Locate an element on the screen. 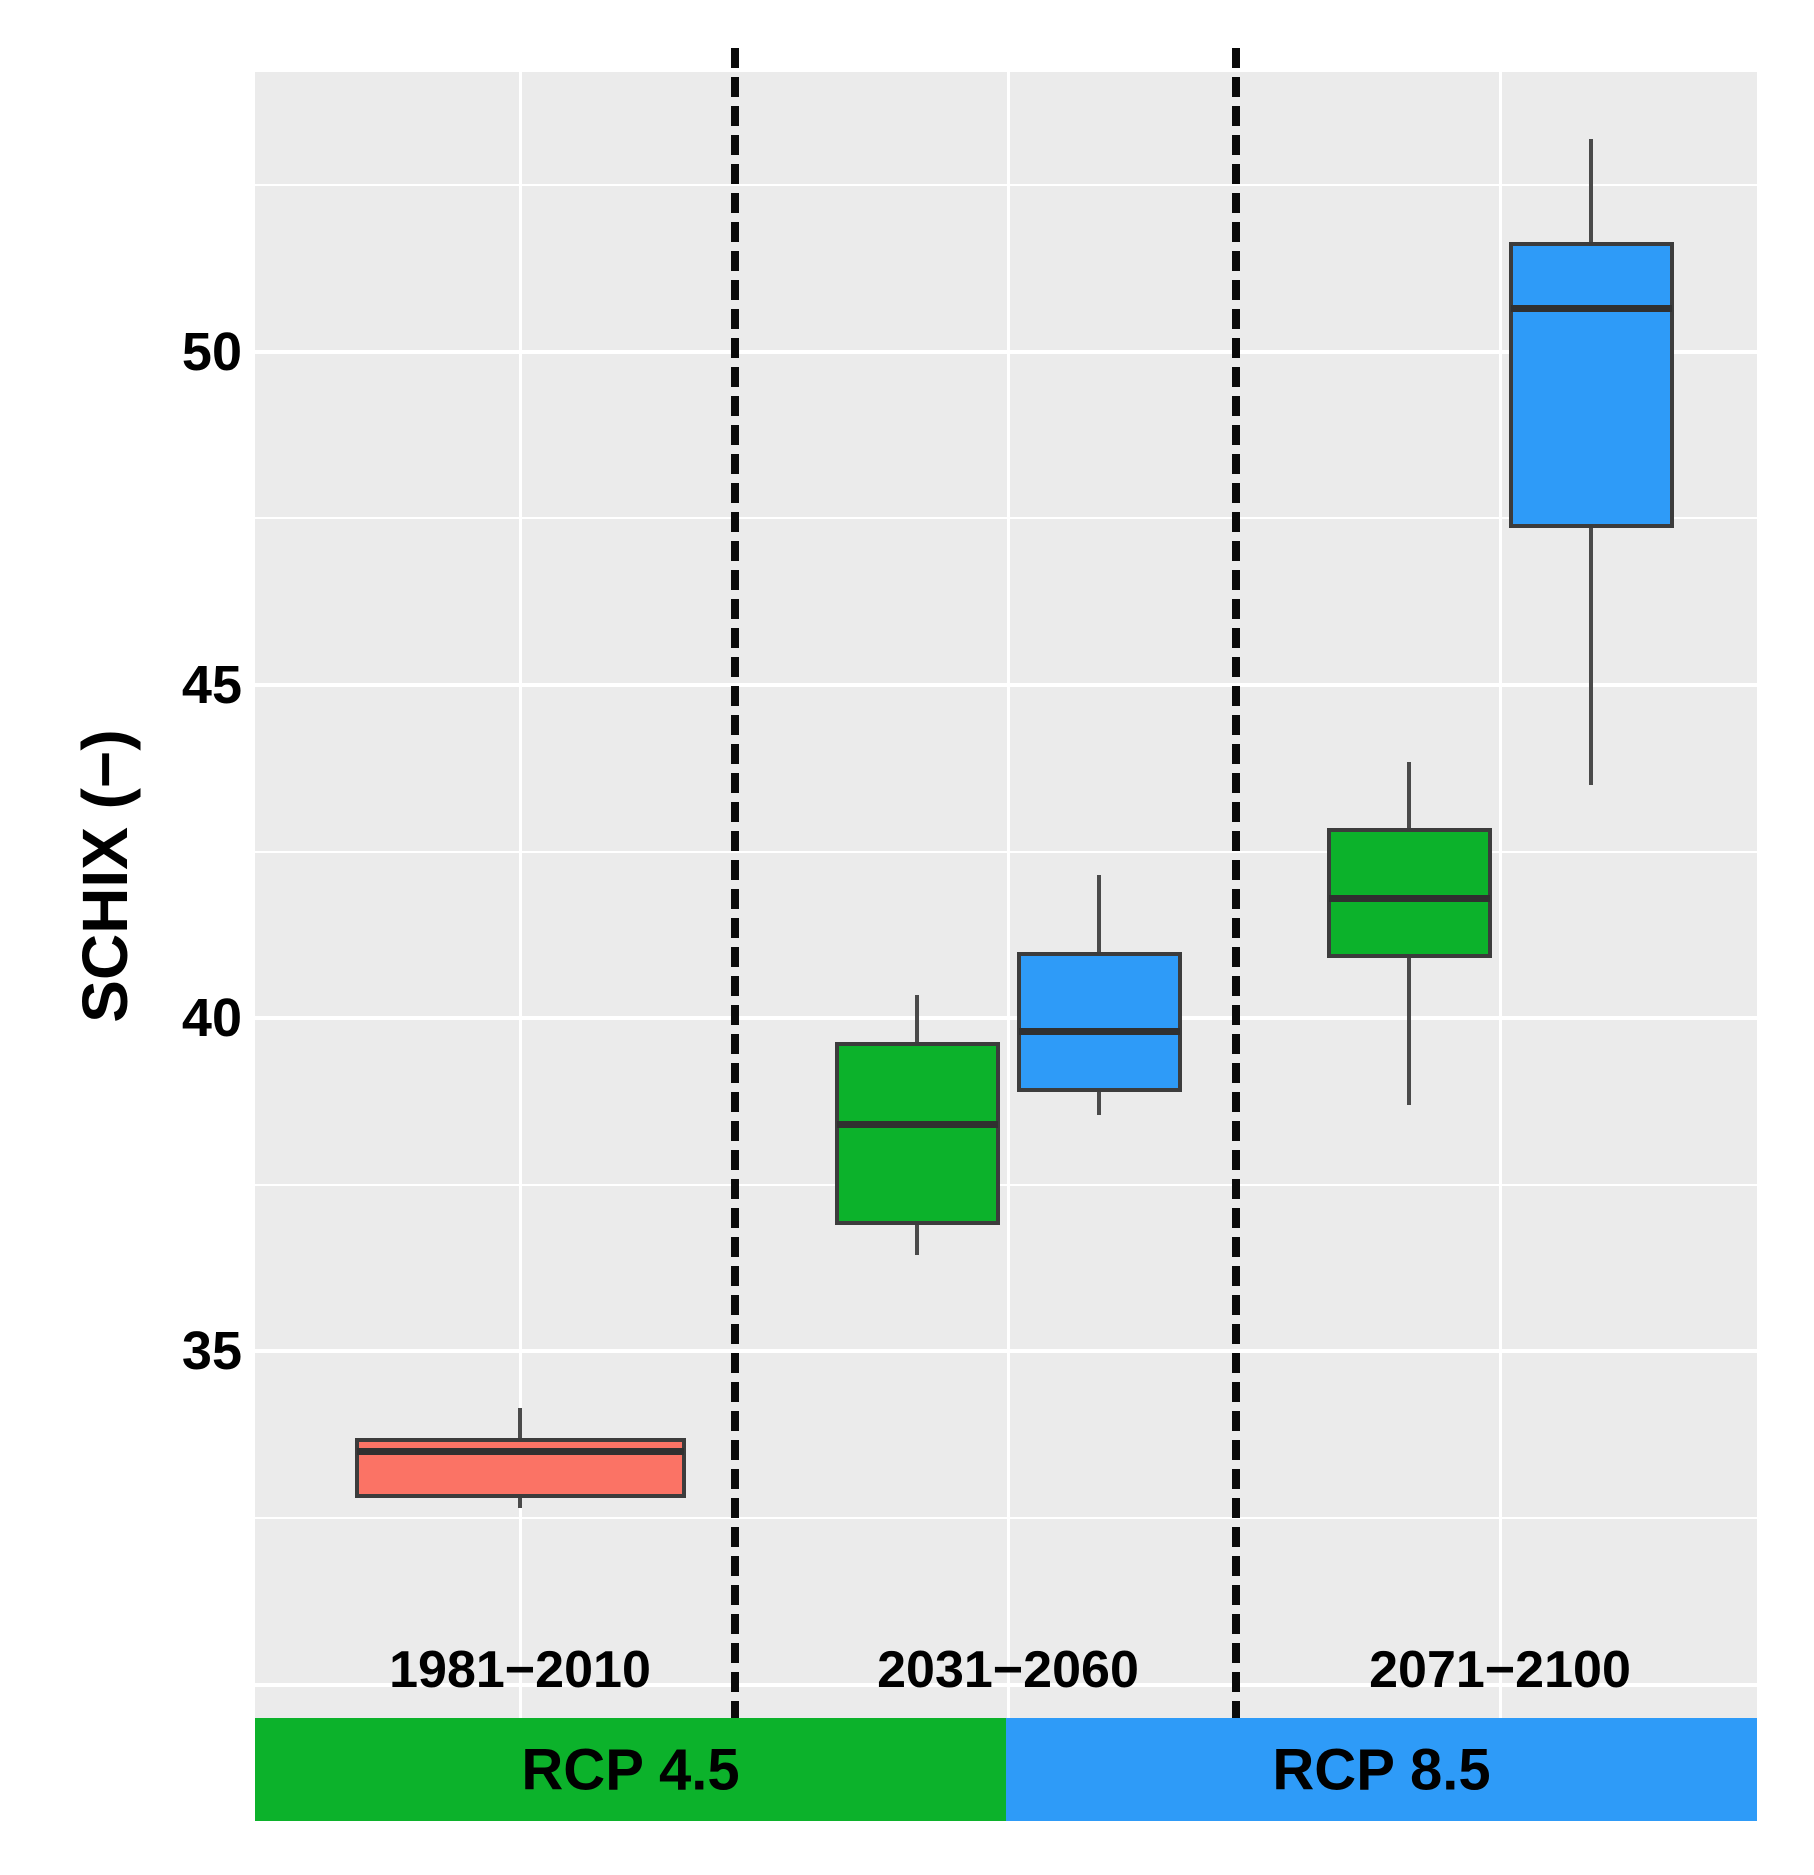  band-label: RCP 8.5 is located at coordinates (1381, 1769).